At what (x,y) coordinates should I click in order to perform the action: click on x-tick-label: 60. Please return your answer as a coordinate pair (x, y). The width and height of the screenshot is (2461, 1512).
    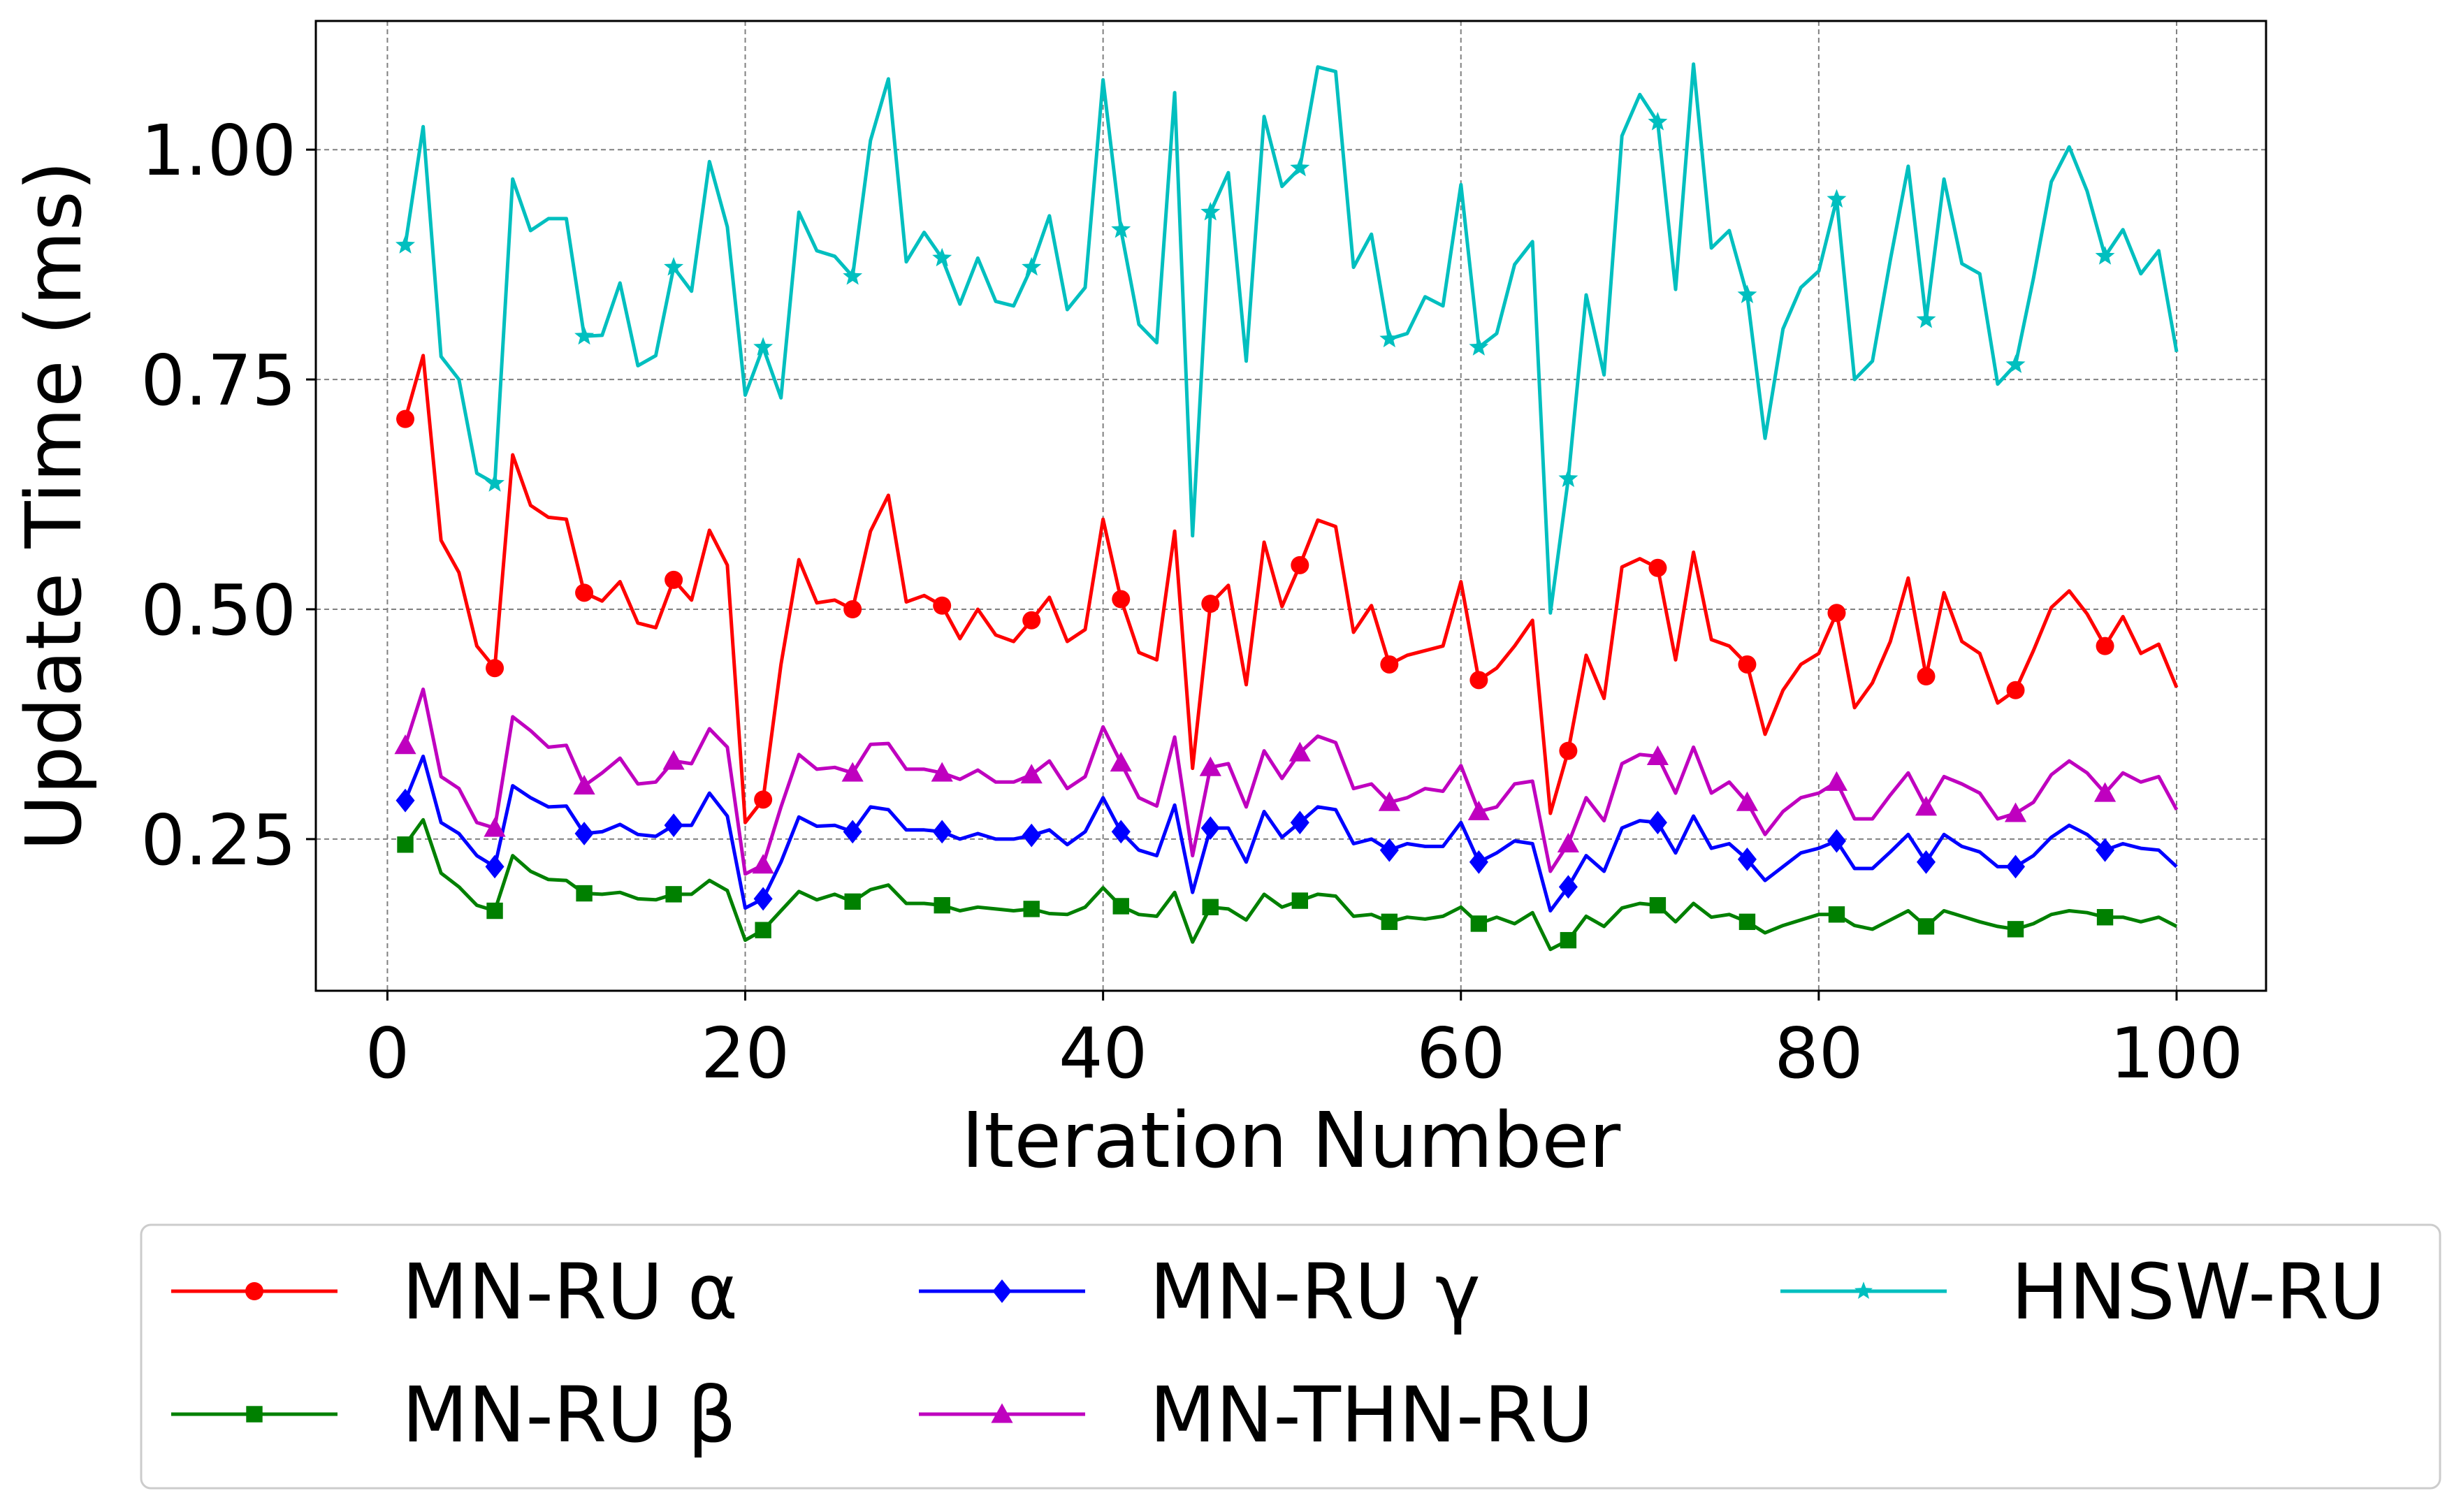
    Looking at the image, I should click on (1460, 1053).